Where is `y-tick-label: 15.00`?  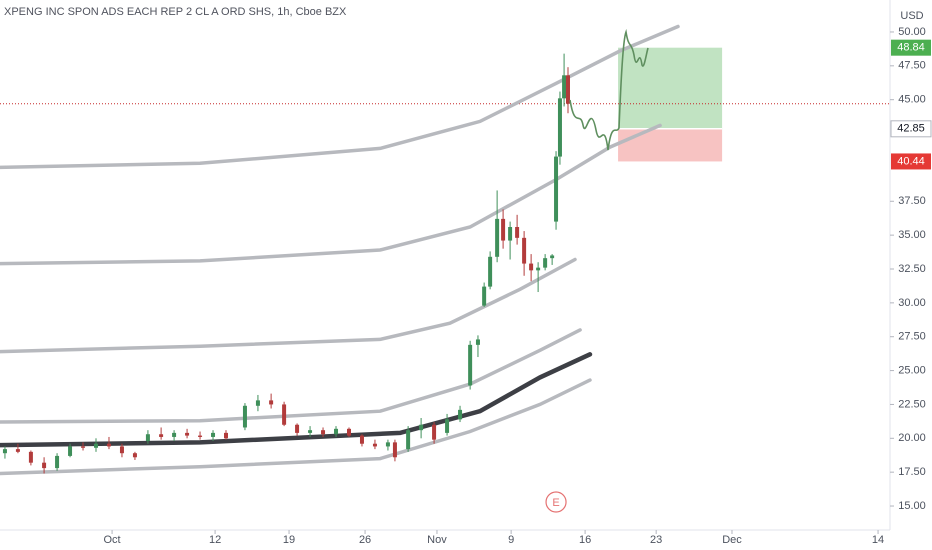 y-tick-label: 15.00 is located at coordinates (912, 506).